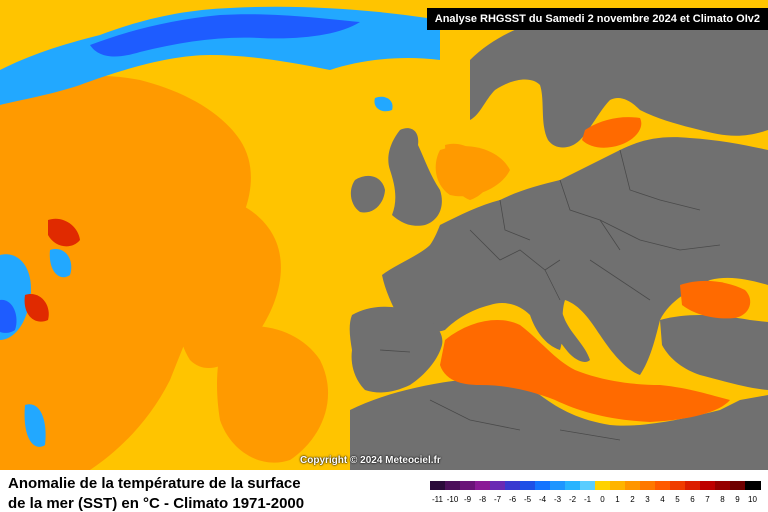 This screenshot has height=512, width=768. Describe the element at coordinates (565, 326) in the screenshot. I see `land-italy` at that location.